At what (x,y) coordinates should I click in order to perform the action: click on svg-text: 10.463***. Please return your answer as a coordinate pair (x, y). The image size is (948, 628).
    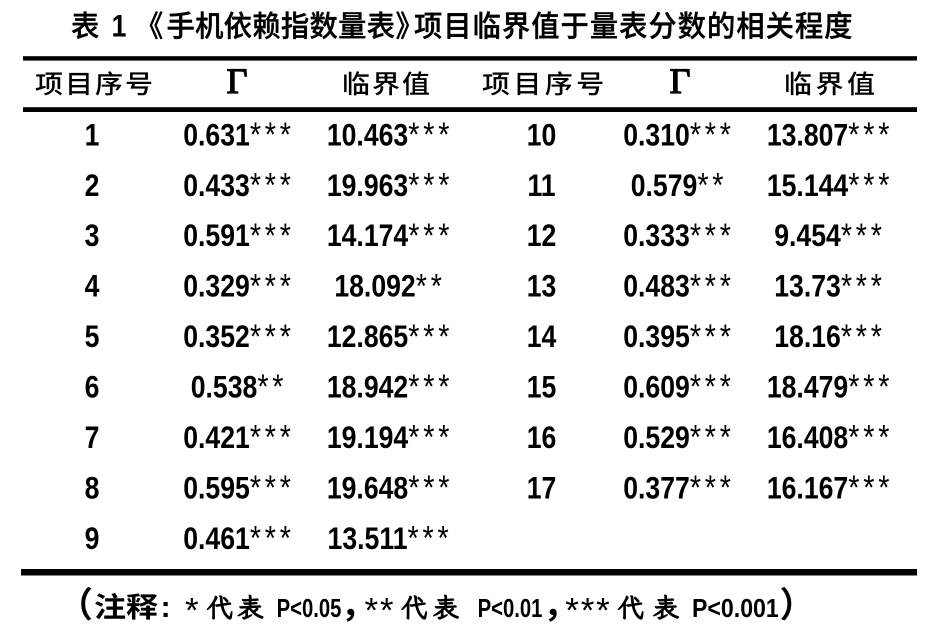
    Looking at the image, I should click on (390, 135).